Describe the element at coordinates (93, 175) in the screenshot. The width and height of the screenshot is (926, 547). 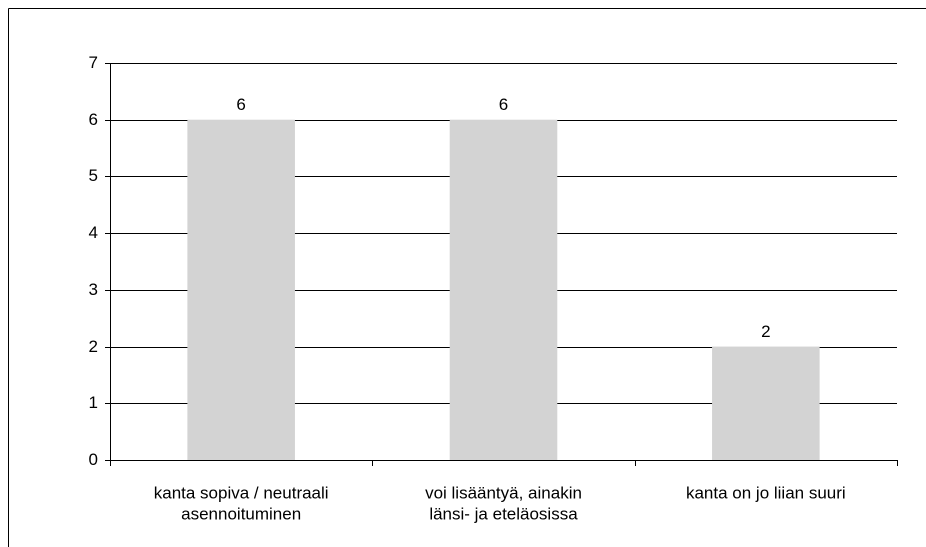
I see `y-tick-label: 5` at that location.